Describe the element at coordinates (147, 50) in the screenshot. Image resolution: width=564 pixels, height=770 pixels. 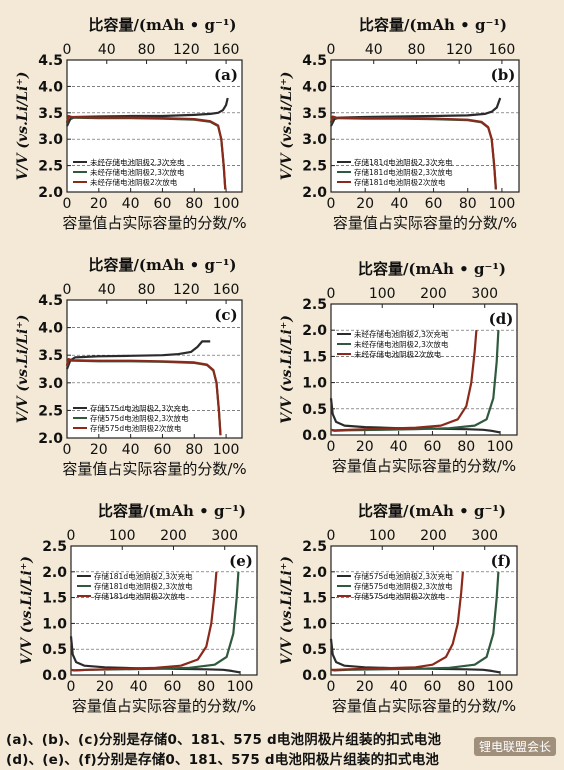
I see `top-tick-label: 80` at that location.